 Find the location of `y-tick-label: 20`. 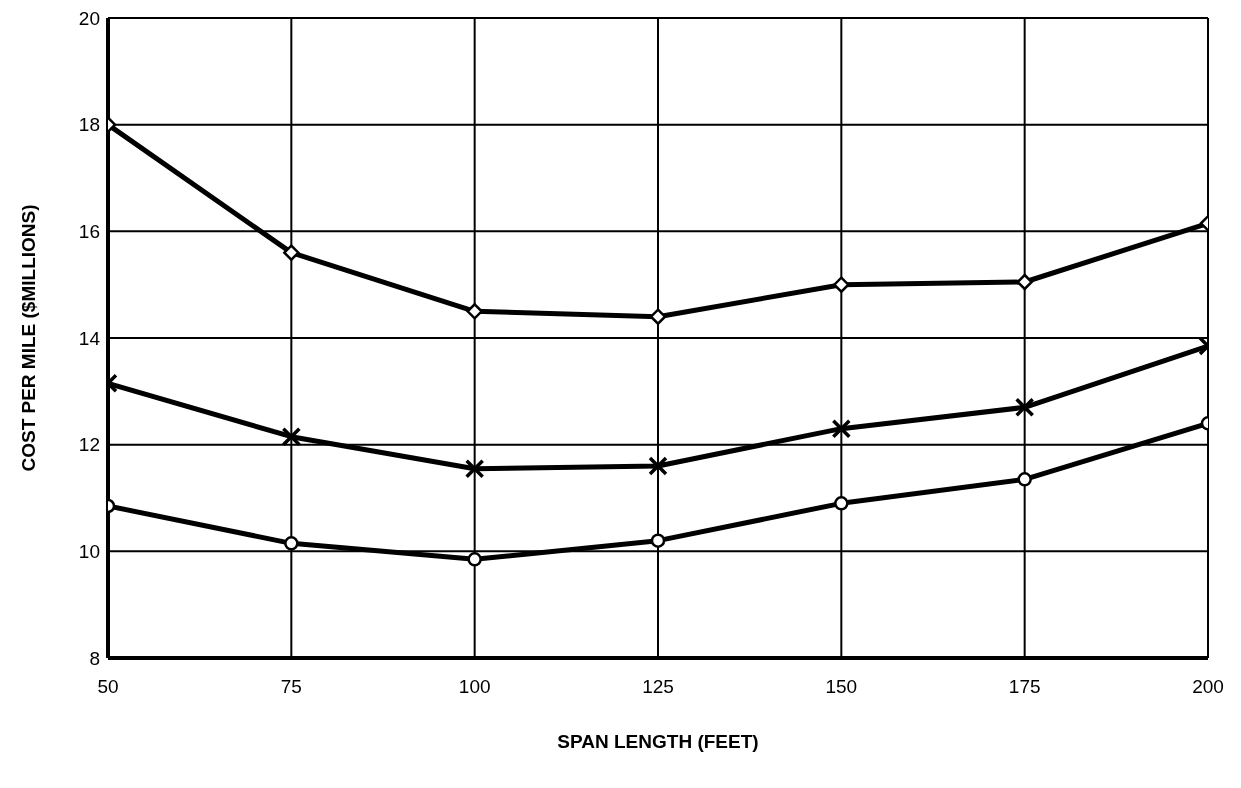

y-tick-label: 20 is located at coordinates (89, 18).